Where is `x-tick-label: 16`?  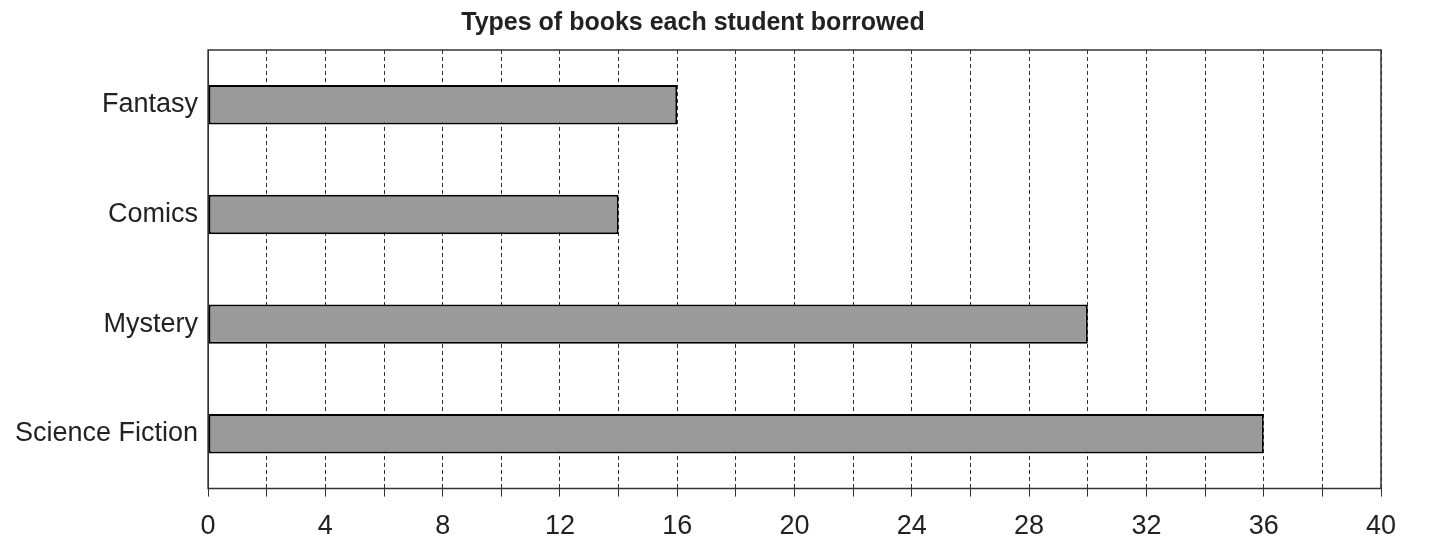 x-tick-label: 16 is located at coordinates (677, 525).